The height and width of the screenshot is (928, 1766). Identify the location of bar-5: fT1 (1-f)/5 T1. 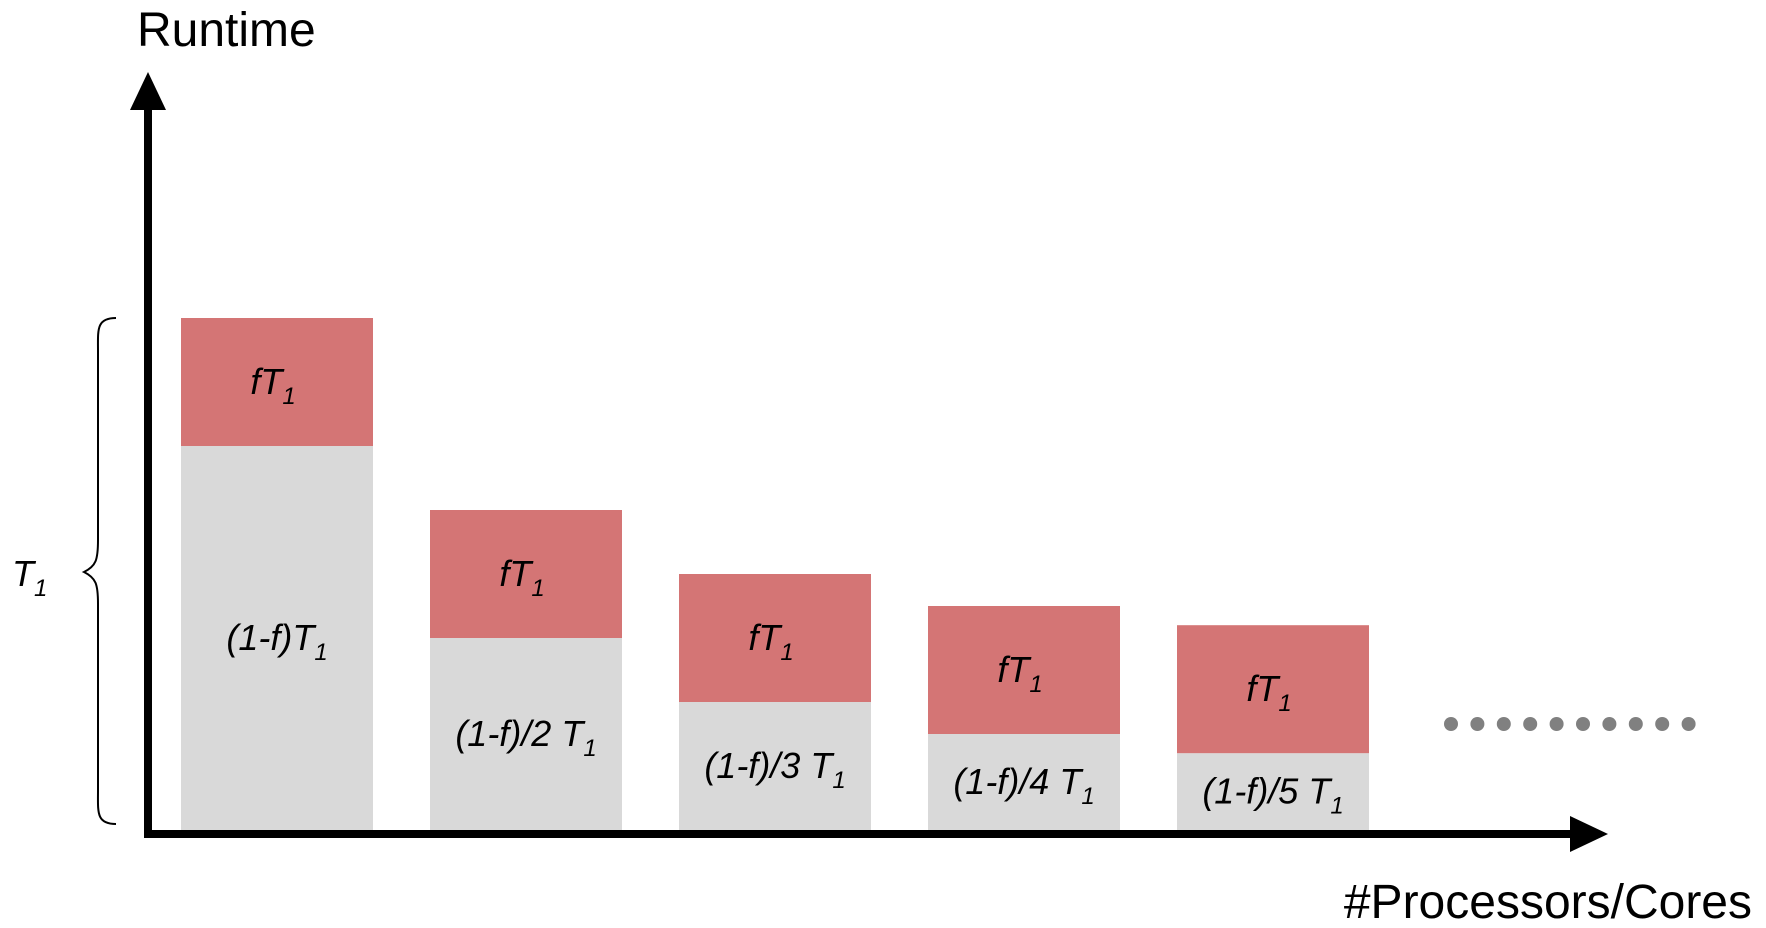
(1273, 727).